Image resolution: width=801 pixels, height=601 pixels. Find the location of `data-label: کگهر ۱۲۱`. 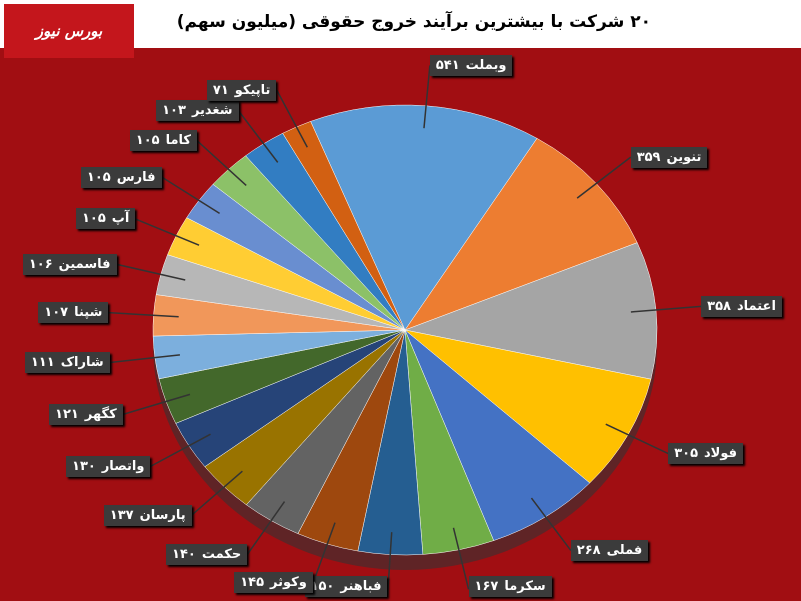

data-label: کگهر ۱۲۱ is located at coordinates (86, 414).